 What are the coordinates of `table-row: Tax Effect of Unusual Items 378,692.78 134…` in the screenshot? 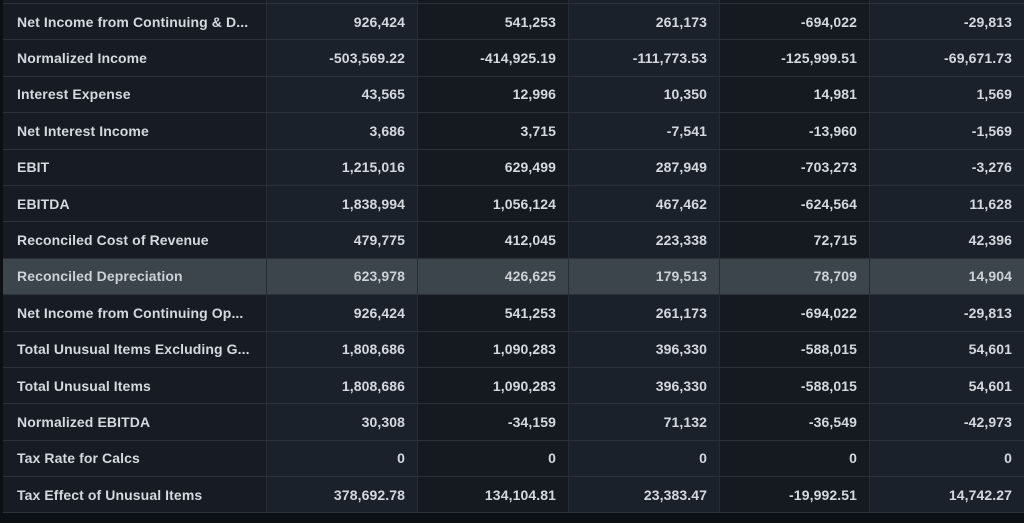 It's located at (513, 495).